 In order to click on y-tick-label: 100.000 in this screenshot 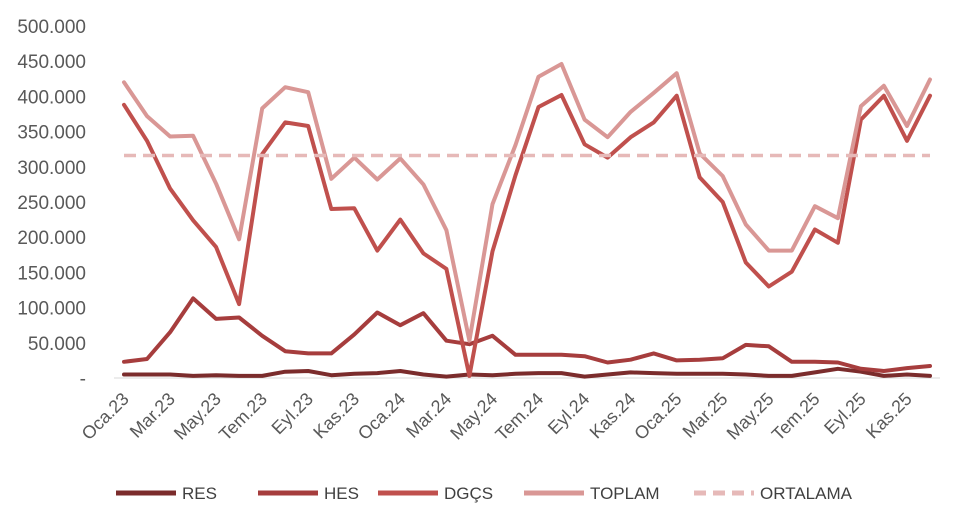, I will do `click(51, 309)`.